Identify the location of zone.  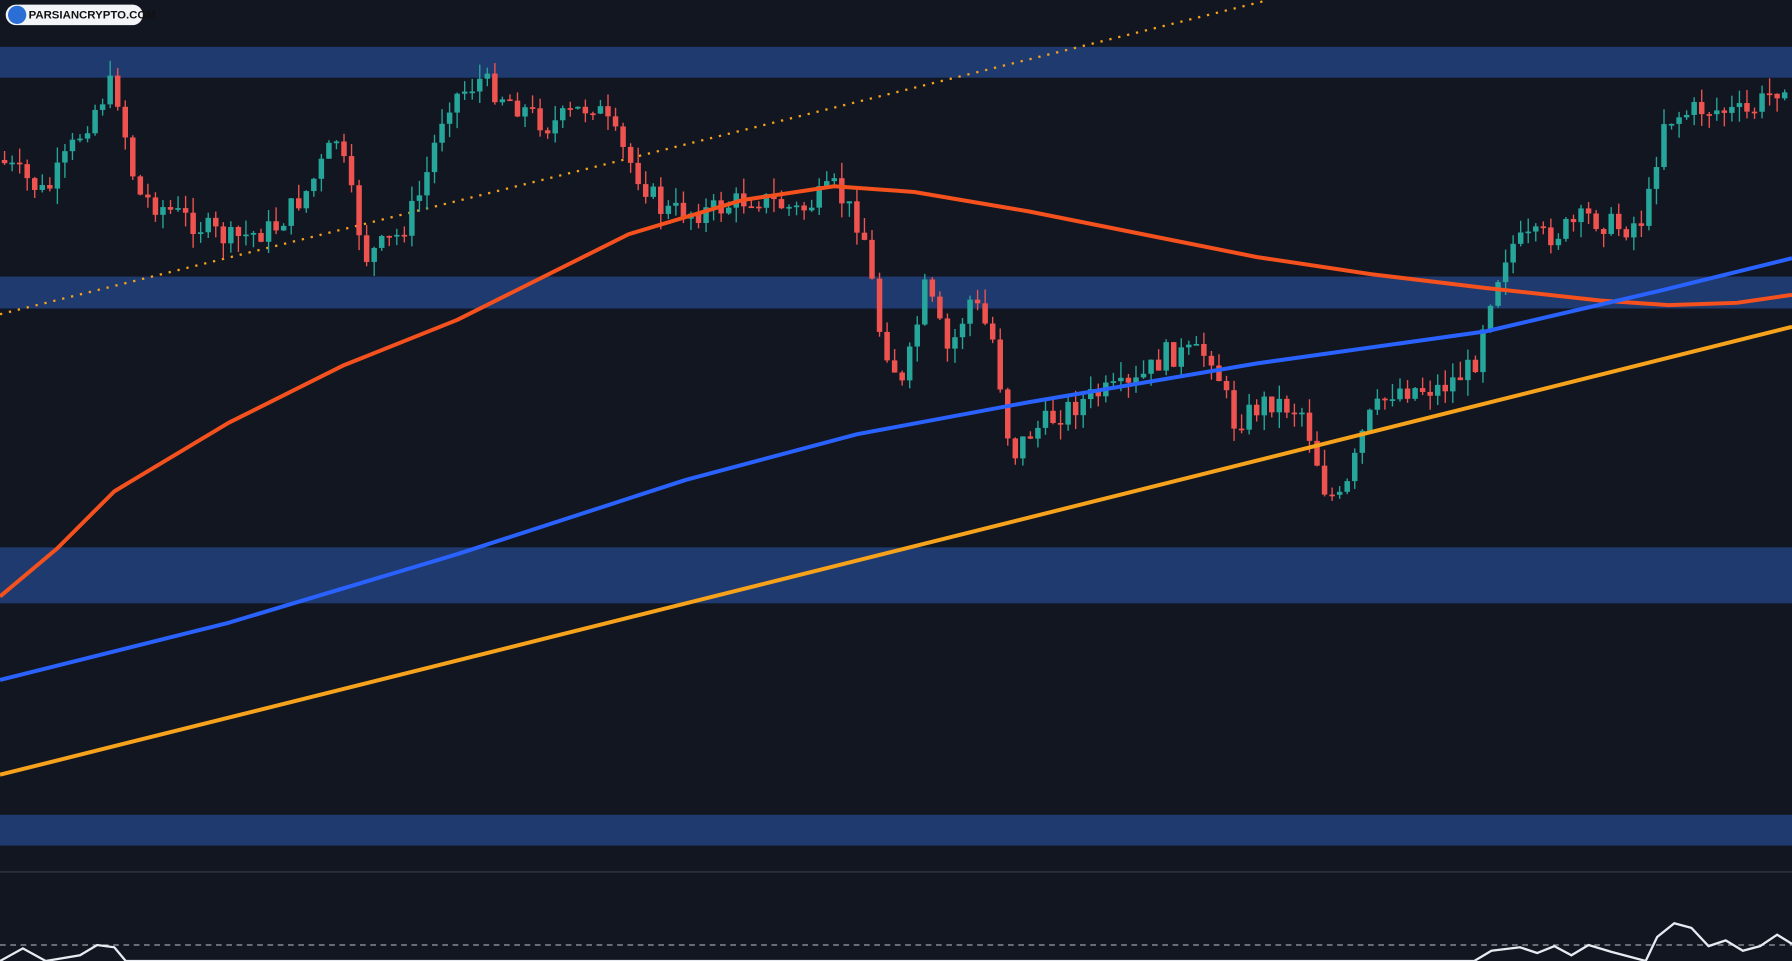
(896, 292).